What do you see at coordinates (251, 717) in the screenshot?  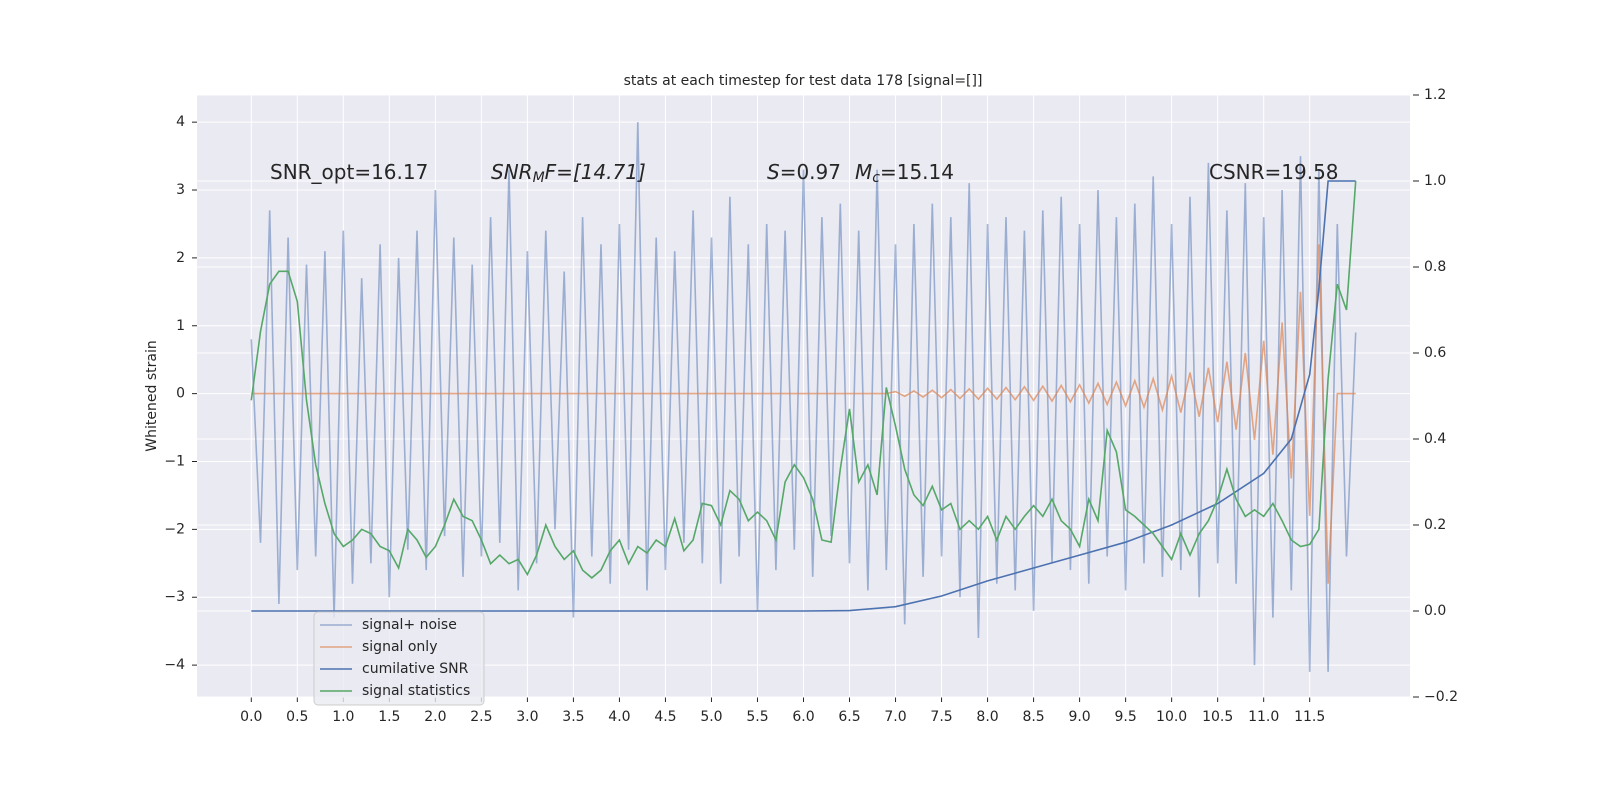 I see `x-tick-label: 0.0` at bounding box center [251, 717].